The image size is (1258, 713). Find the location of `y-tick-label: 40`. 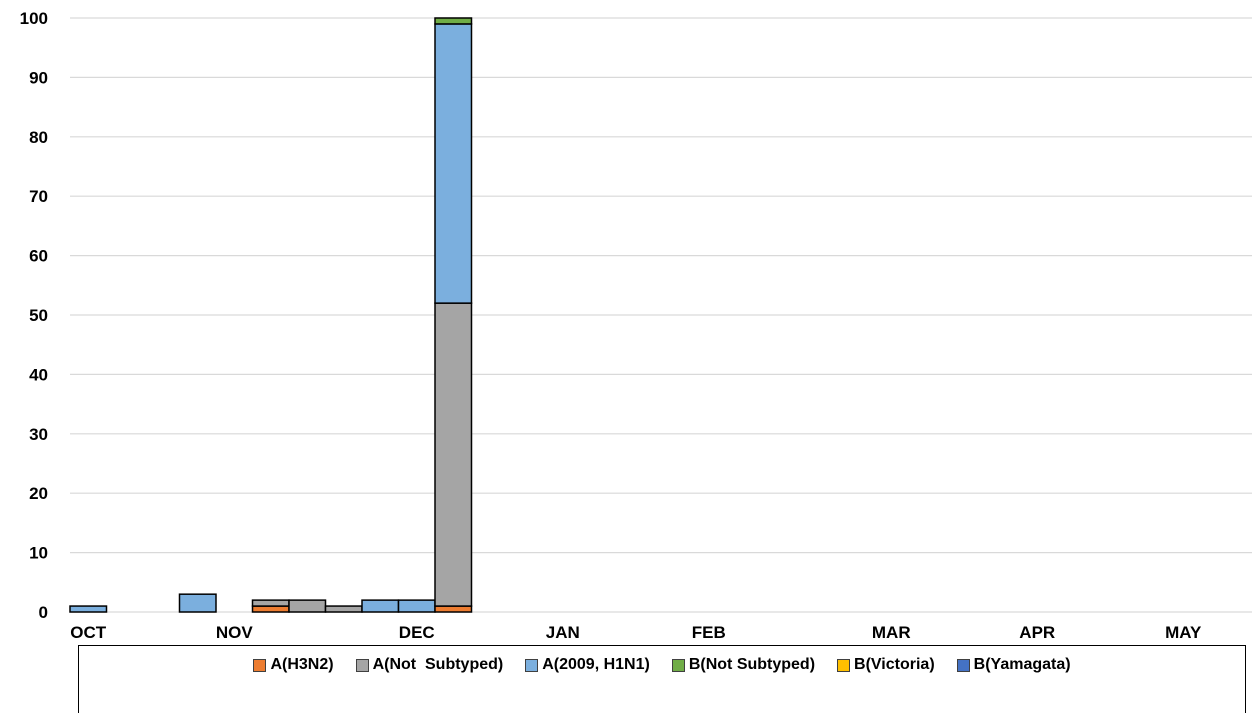

y-tick-label: 40 is located at coordinates (38, 374).